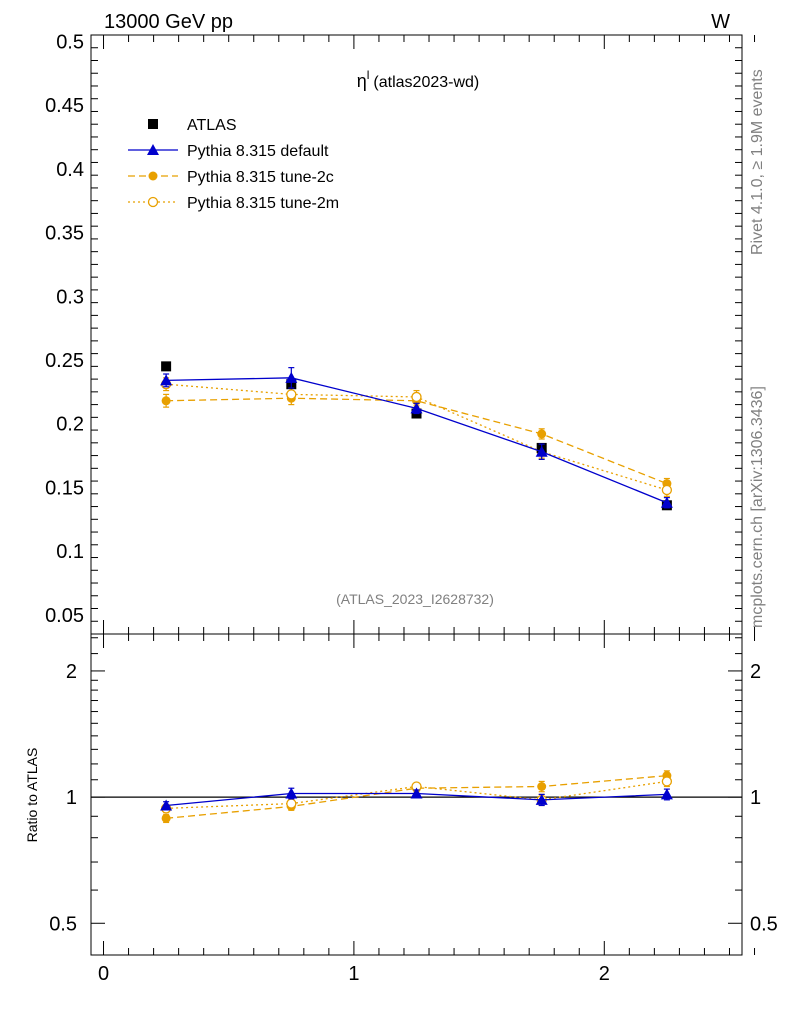  I want to click on main-series-default, so click(416, 438).